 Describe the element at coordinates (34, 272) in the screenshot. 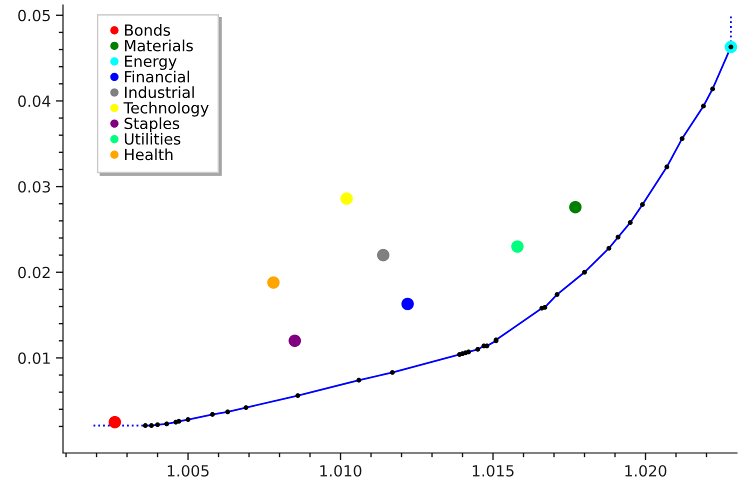

I see `y-tick-label: 0.02` at that location.